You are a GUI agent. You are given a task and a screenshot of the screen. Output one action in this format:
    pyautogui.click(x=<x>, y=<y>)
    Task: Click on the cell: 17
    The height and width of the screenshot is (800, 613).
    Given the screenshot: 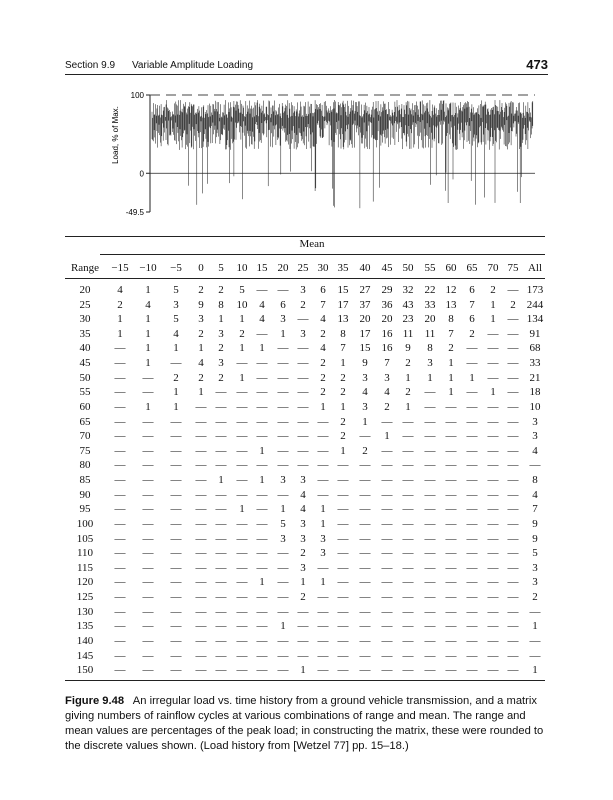 What is the action you would take?
    pyautogui.click(x=365, y=333)
    